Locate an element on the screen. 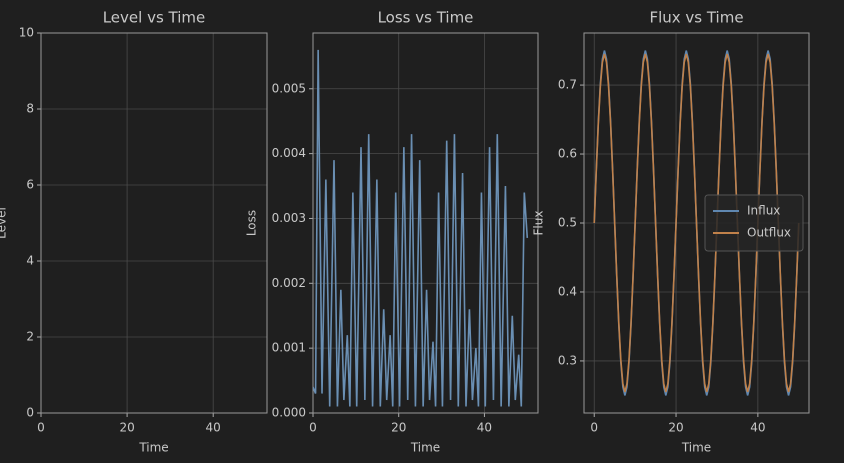 This screenshot has width=844, height=463. y-tick-label: 0.3 is located at coordinates (567, 360).